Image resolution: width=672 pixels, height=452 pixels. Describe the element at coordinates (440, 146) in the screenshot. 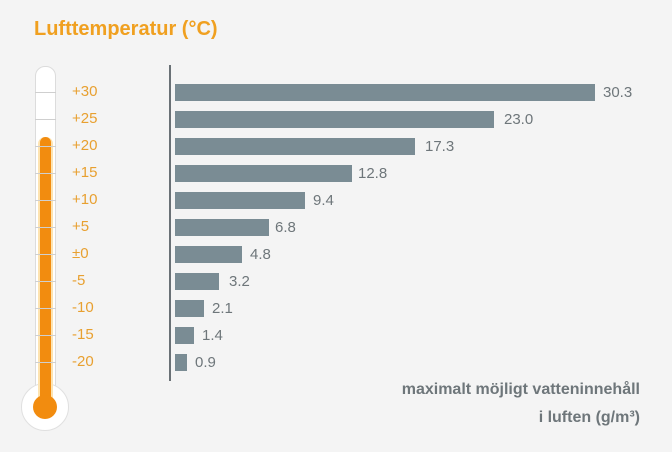

I see `bar-value-label: 17.3` at that location.